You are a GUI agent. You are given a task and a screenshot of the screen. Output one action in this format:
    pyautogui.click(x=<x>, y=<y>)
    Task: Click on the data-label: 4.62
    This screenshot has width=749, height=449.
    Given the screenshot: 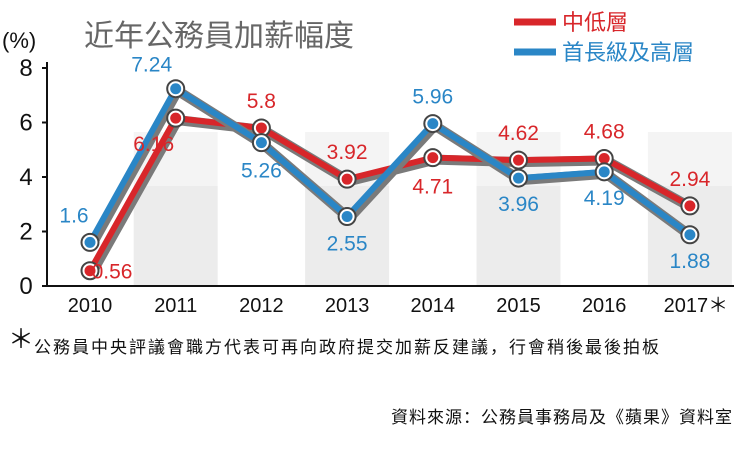 What is the action you would take?
    pyautogui.click(x=518, y=133)
    